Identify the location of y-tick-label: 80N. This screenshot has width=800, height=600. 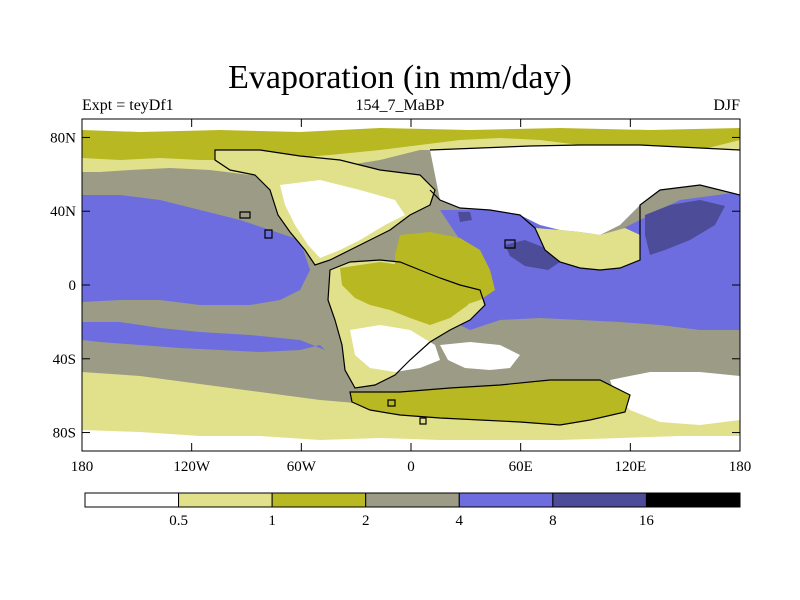
(63, 138).